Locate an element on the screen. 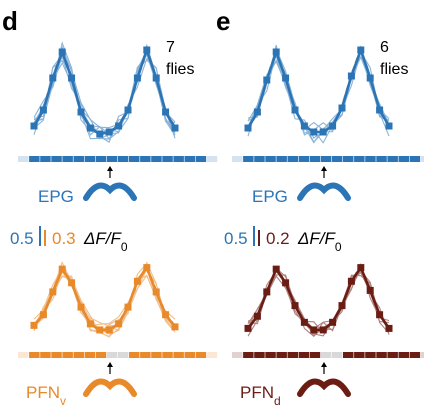  panel-e-top-arrow-head is located at coordinates (324, 168).